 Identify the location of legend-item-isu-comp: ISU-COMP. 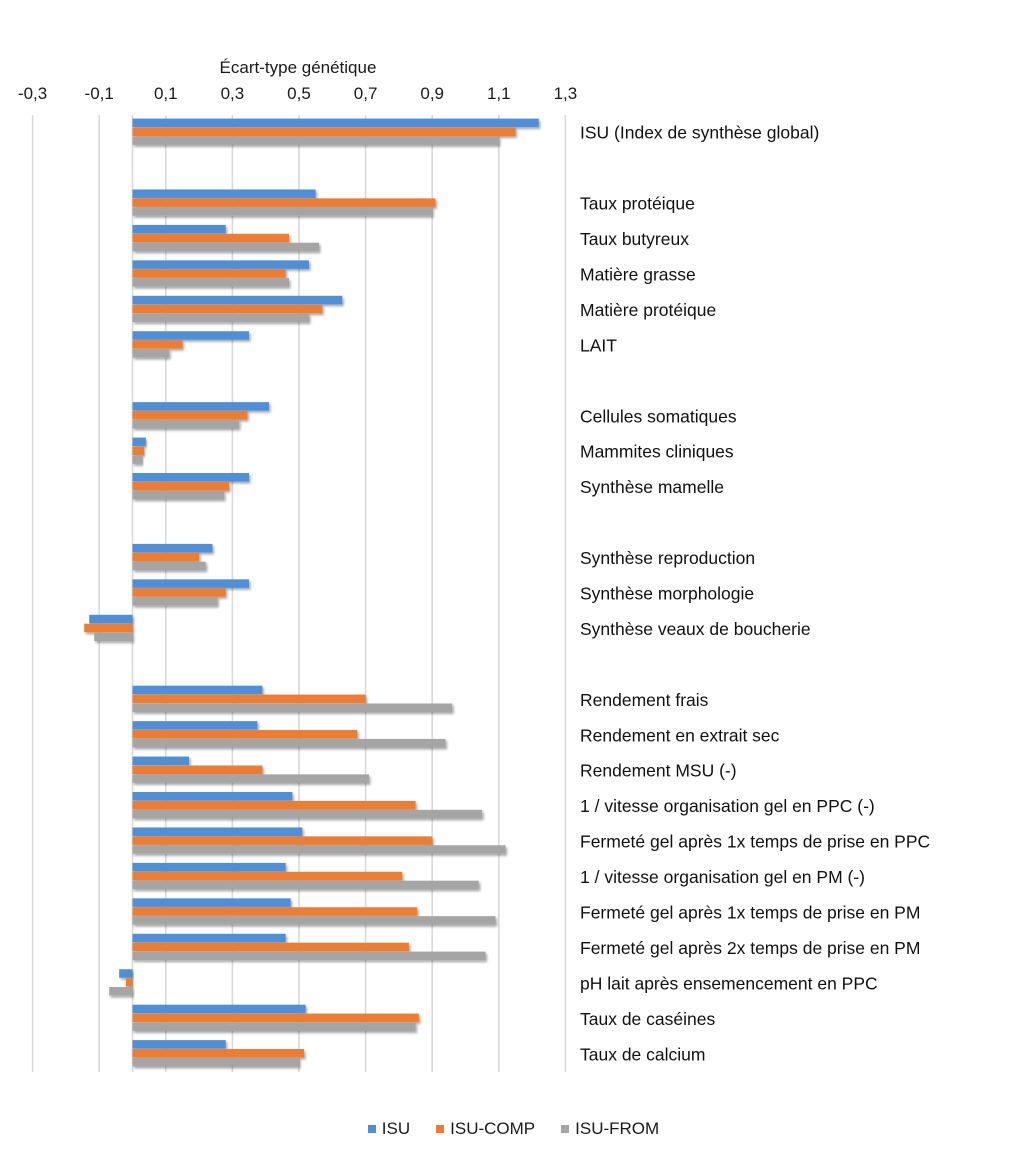
(485, 1129).